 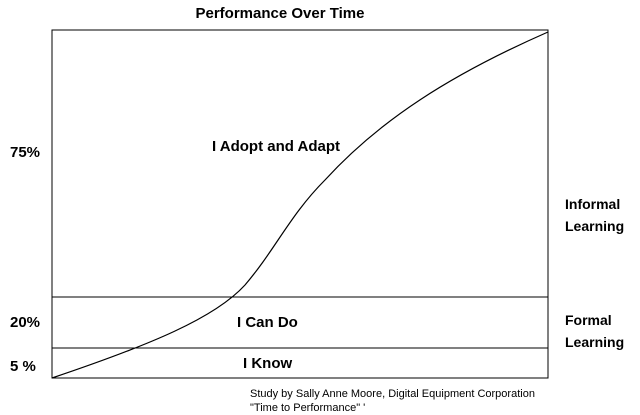 I want to click on side-label-informal-line1: Informal, so click(x=593, y=204).